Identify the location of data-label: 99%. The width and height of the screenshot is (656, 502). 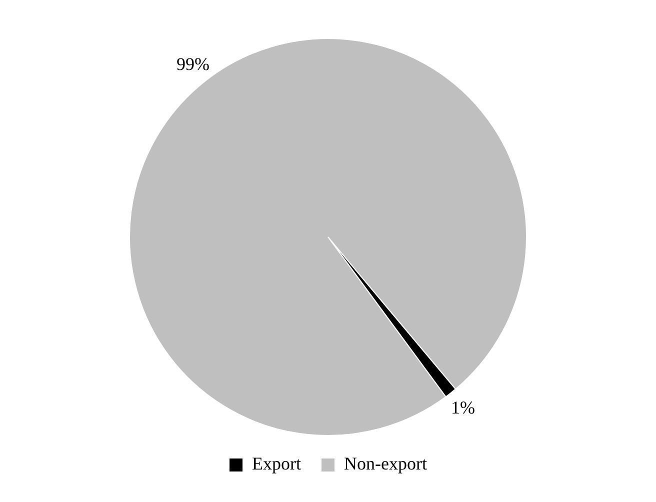
(193, 64).